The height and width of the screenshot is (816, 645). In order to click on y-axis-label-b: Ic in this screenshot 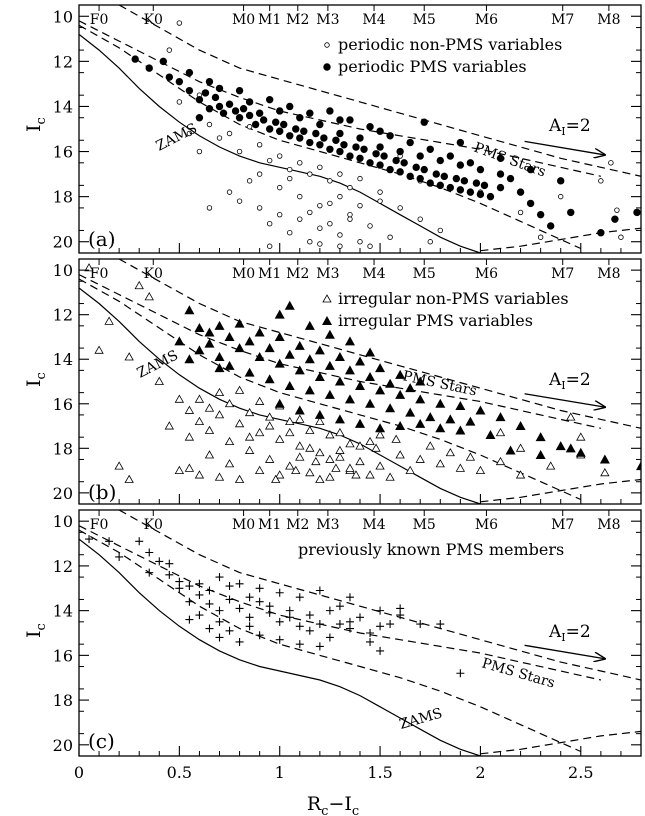, I will do `click(36, 379)`.